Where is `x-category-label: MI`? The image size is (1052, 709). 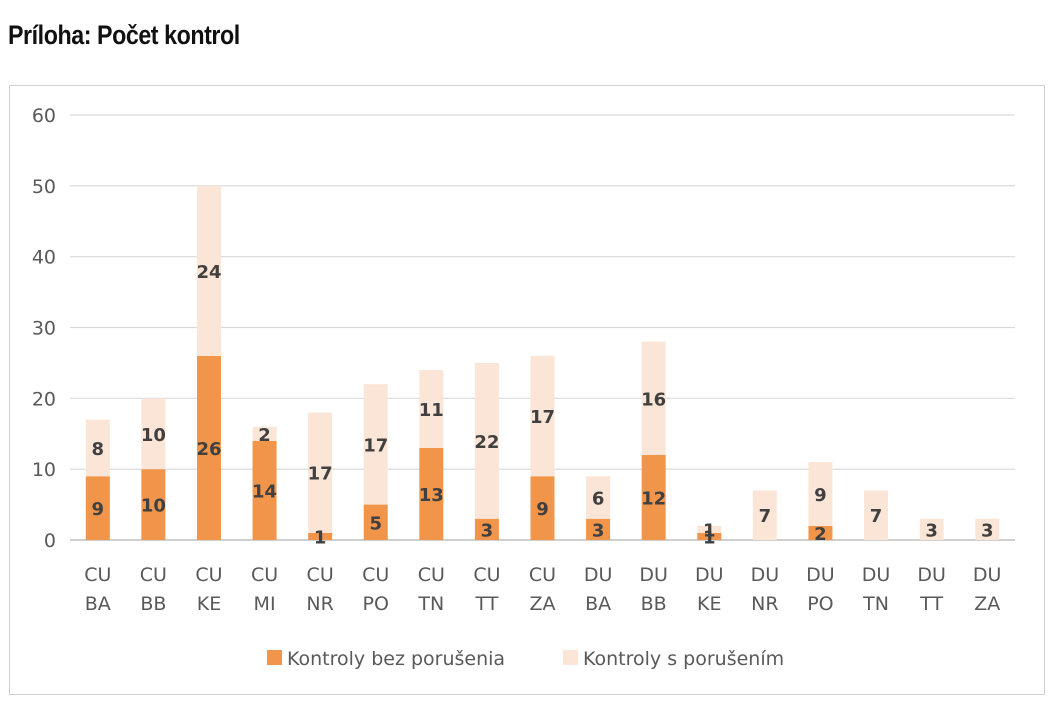 x-category-label: MI is located at coordinates (265, 604).